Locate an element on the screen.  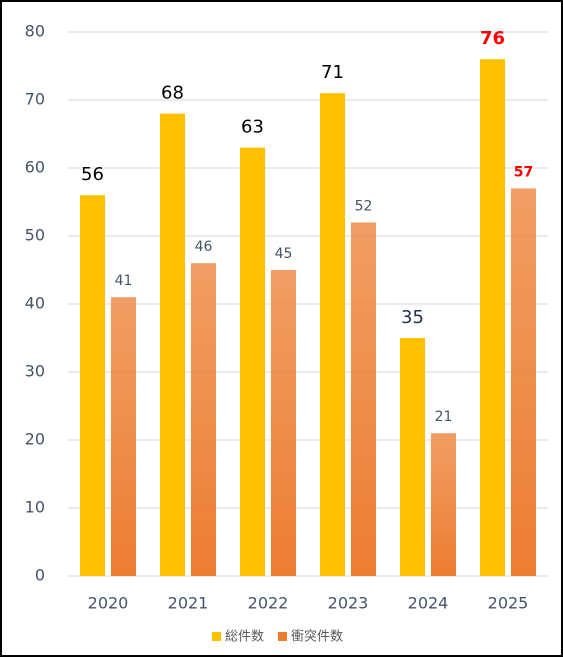
data-label: 41 is located at coordinates (124, 281).